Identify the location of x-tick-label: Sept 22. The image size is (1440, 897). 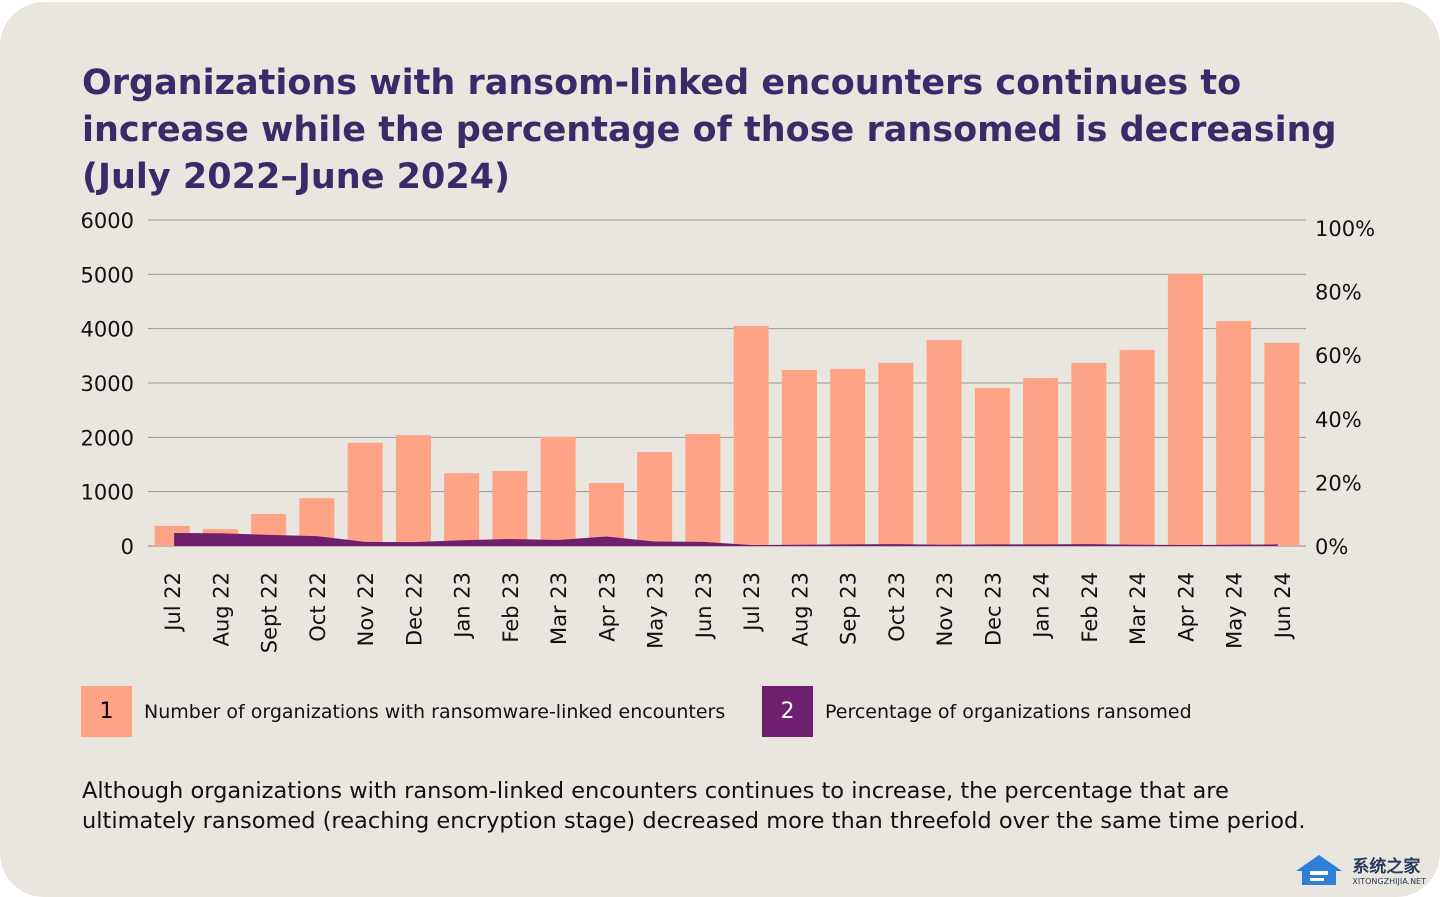
(270, 612).